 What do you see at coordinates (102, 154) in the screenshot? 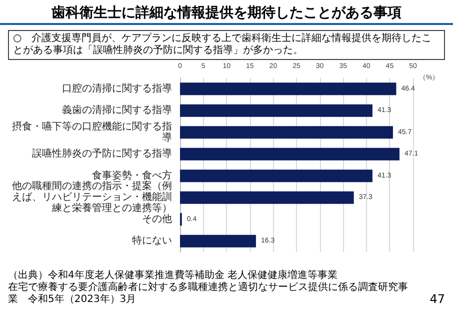
I see `y-tick-label: 誤嚥性肺炎の予防に関する指導` at bounding box center [102, 154].